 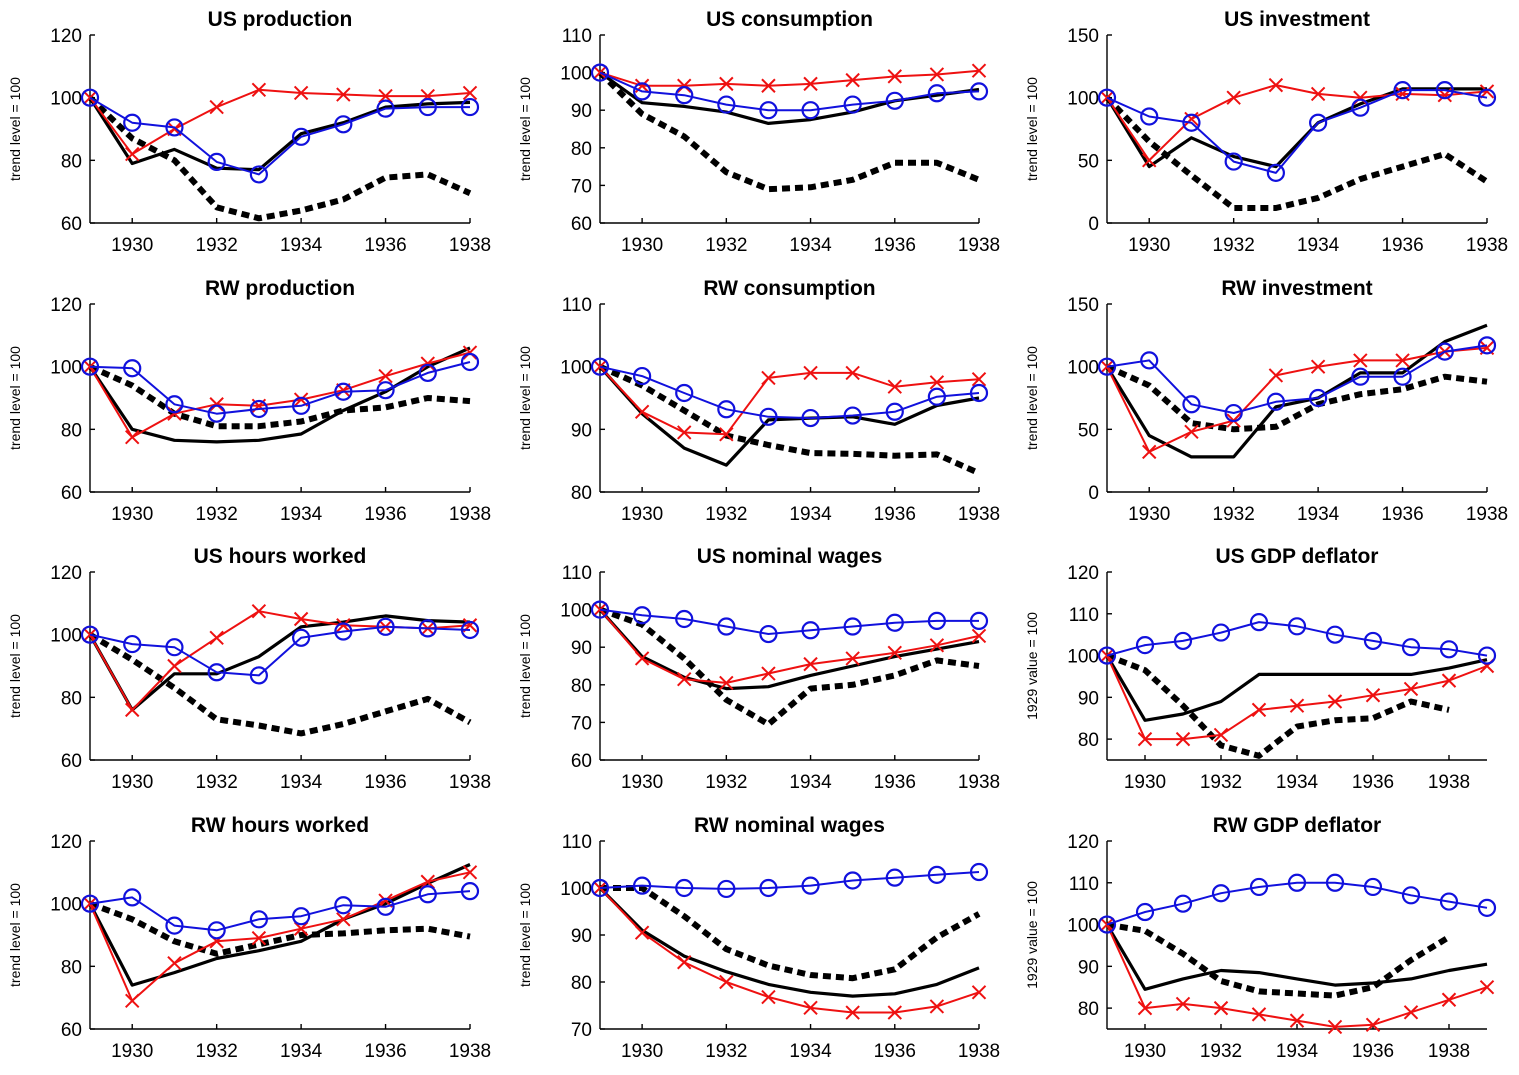 I want to click on panel-title: RW GDP deflator, so click(x=1297, y=825).